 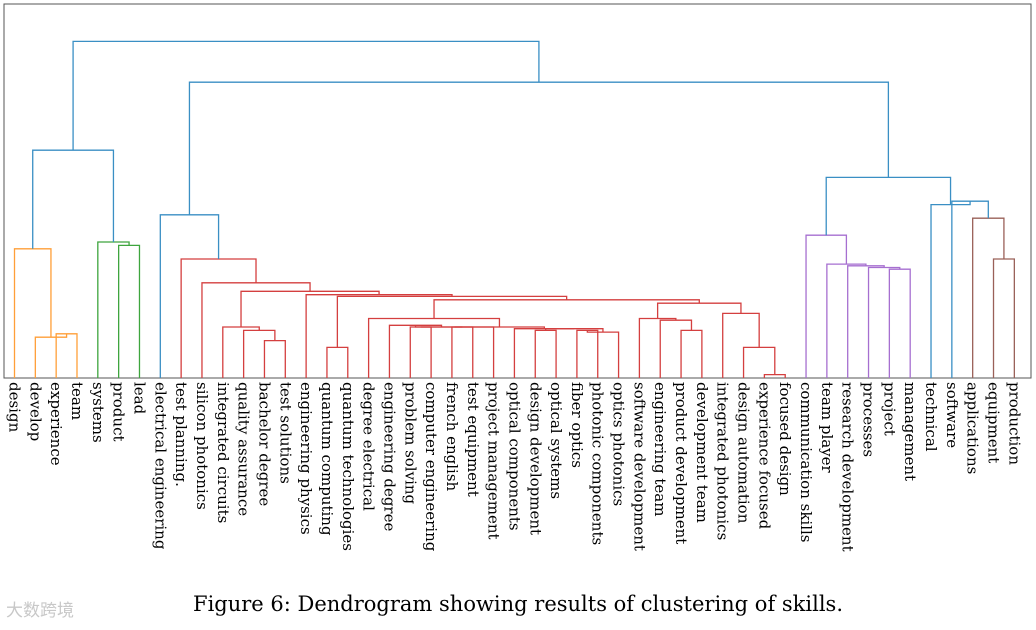 I want to click on leaf-label: communication skills, so click(x=806, y=462).